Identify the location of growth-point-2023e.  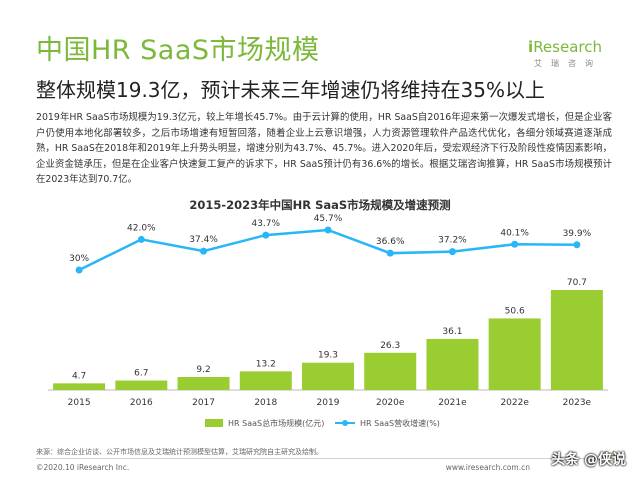
(577, 245).